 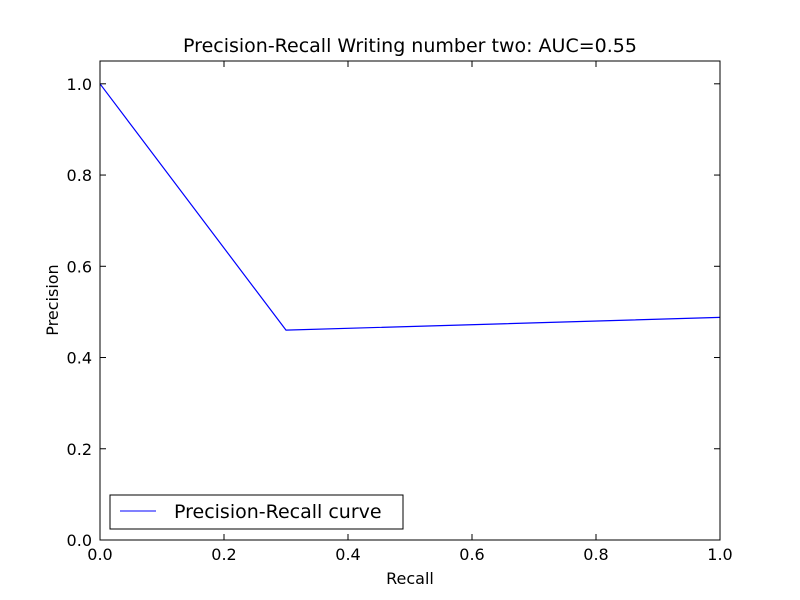 What do you see at coordinates (595, 554) in the screenshot?
I see `x-tick-label: 0.8` at bounding box center [595, 554].